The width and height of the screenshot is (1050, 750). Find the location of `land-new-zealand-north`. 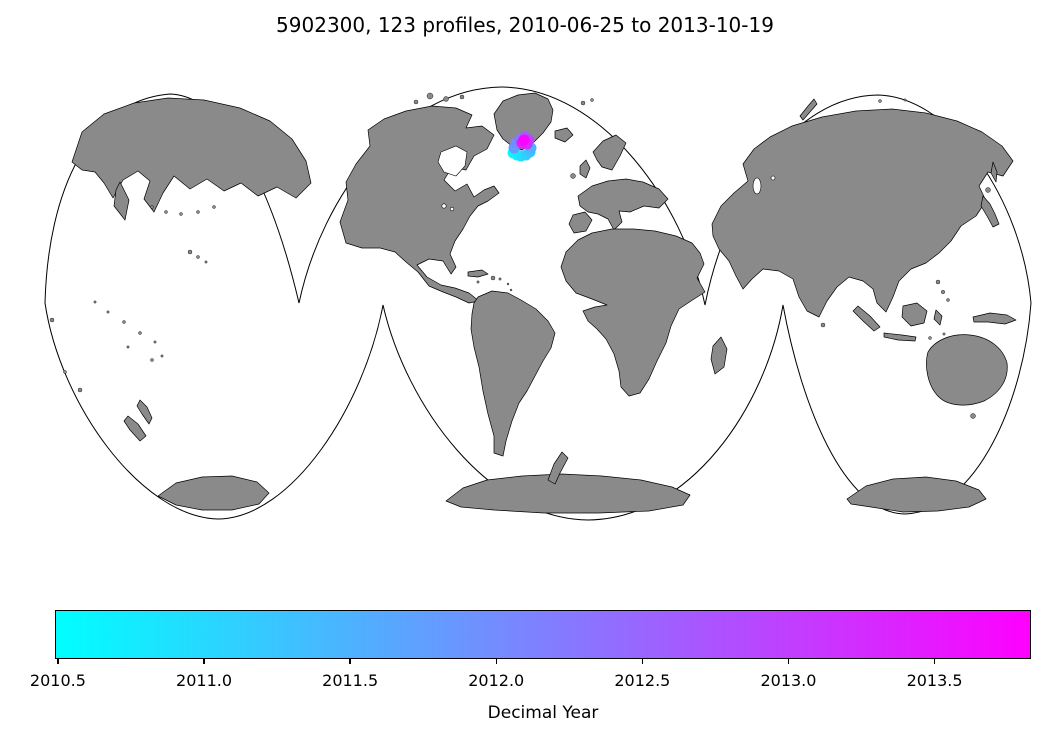

land-new-zealand-north is located at coordinates (144, 412).